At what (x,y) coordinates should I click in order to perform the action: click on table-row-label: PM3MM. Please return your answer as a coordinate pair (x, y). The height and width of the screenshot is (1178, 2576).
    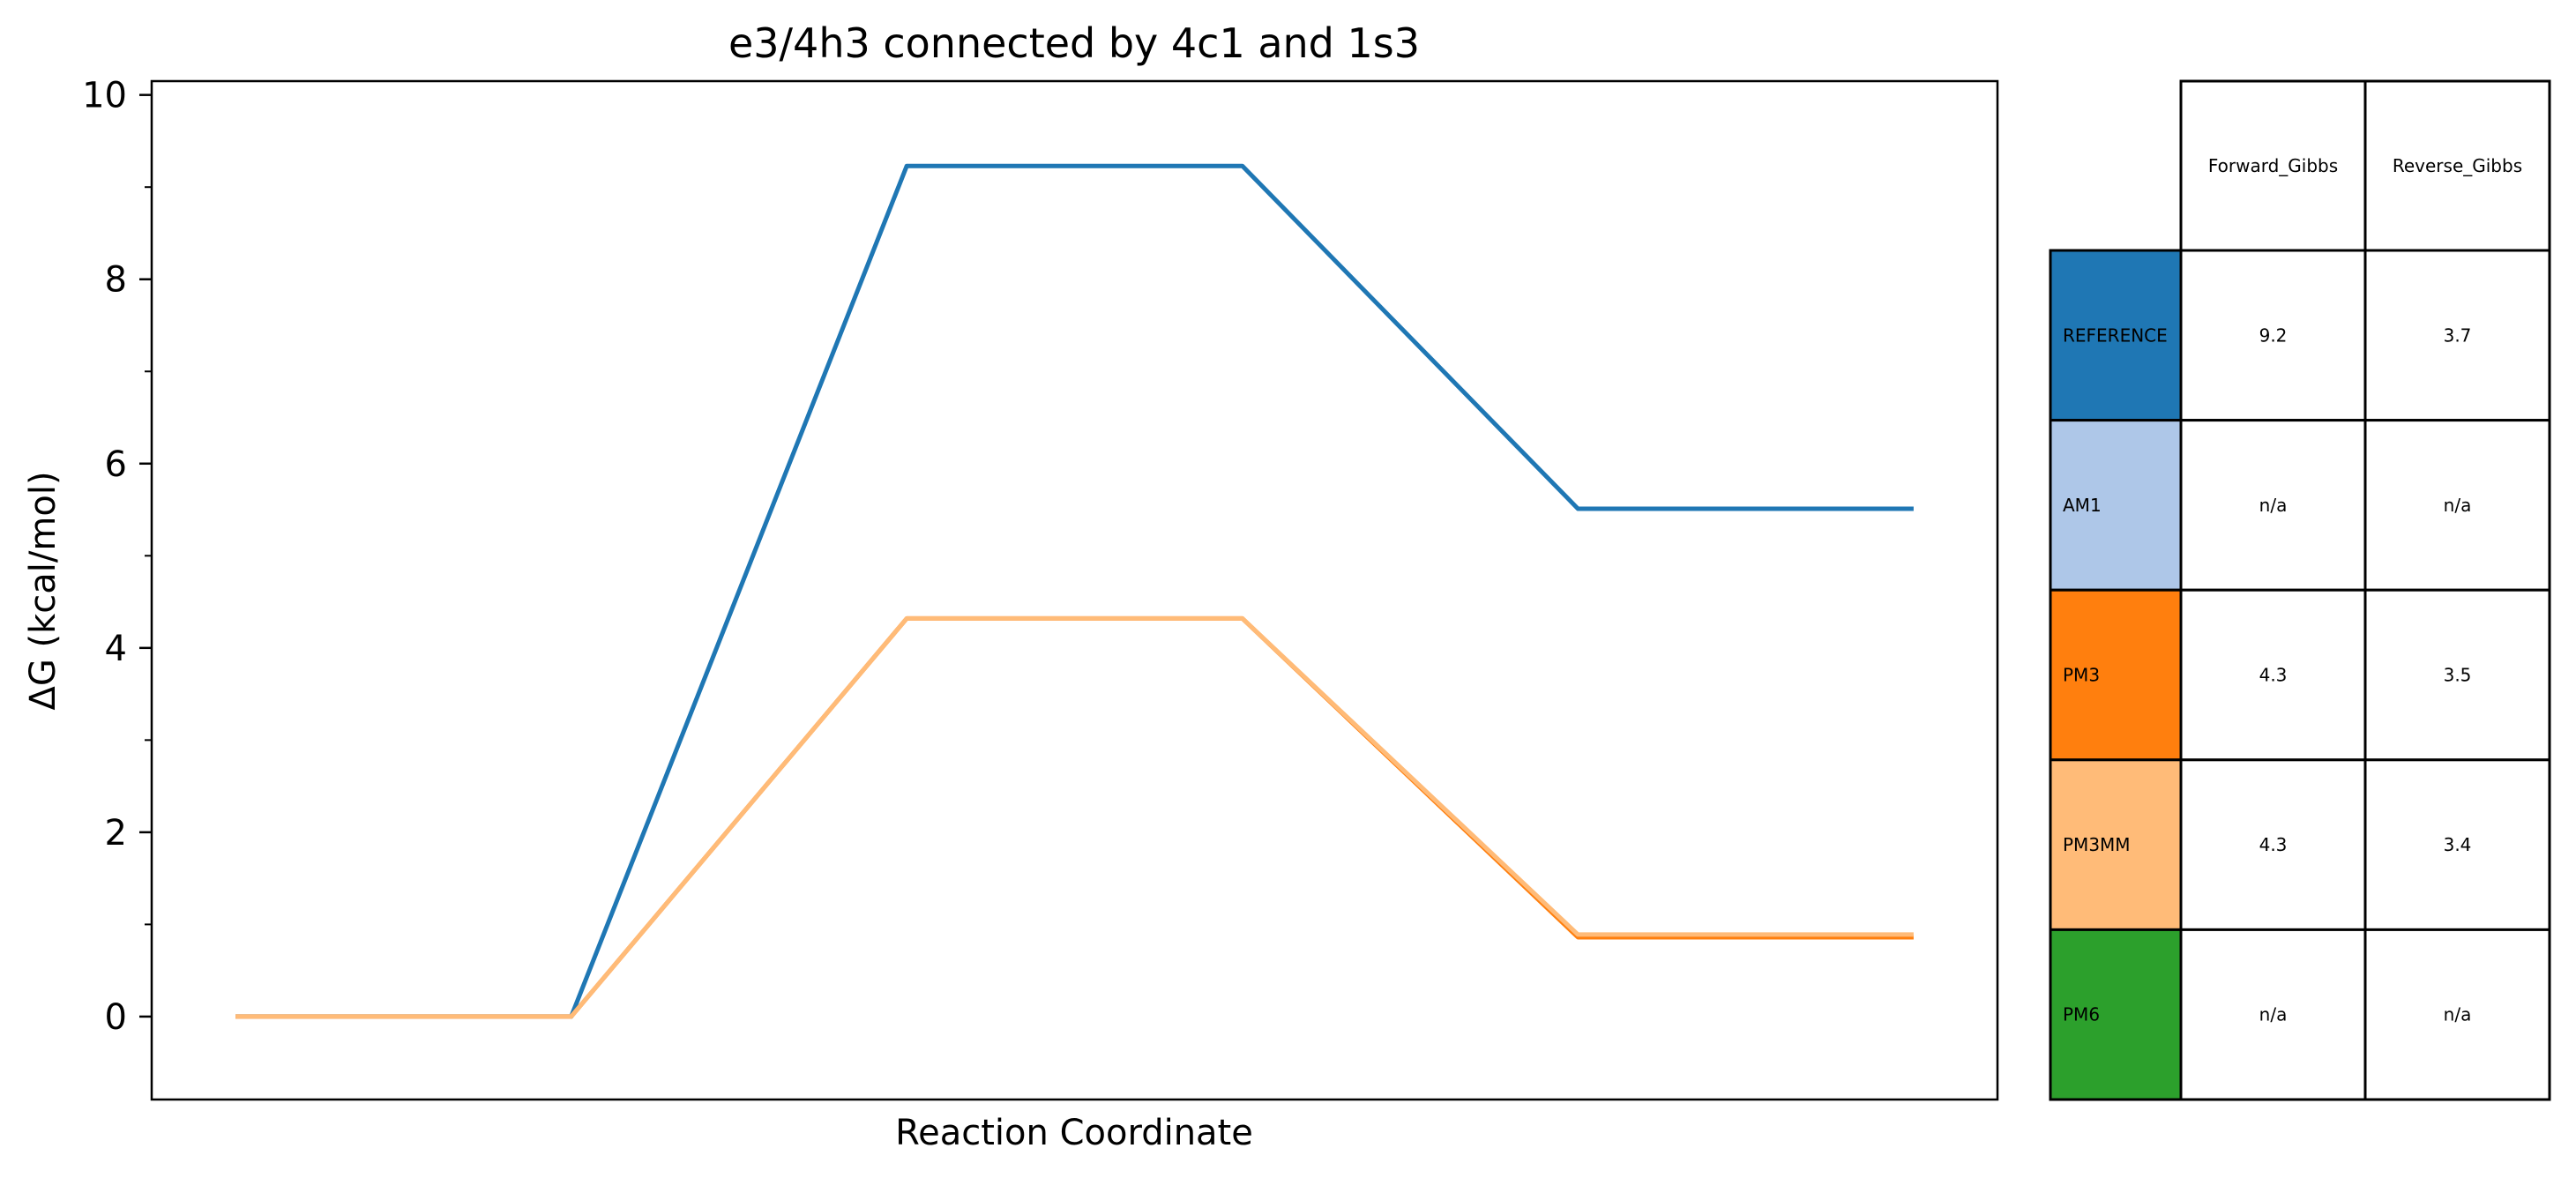
    Looking at the image, I should click on (2097, 845).